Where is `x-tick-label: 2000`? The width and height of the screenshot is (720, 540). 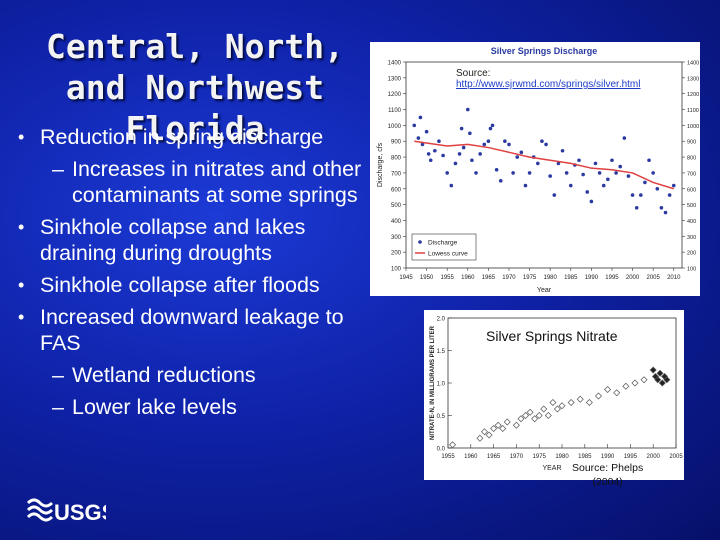 x-tick-label: 2000 is located at coordinates (654, 457).